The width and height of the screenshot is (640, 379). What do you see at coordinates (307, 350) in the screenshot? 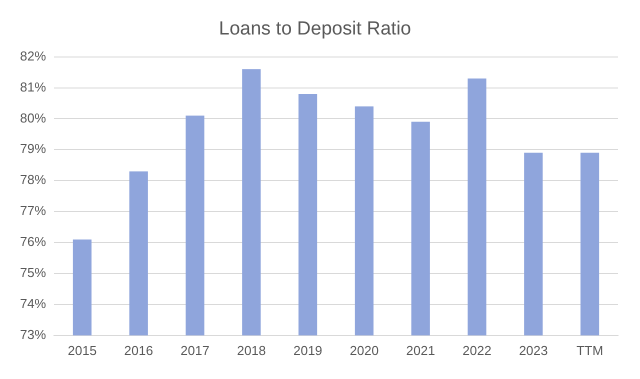
I see `x-tick-label: 2019` at bounding box center [307, 350].